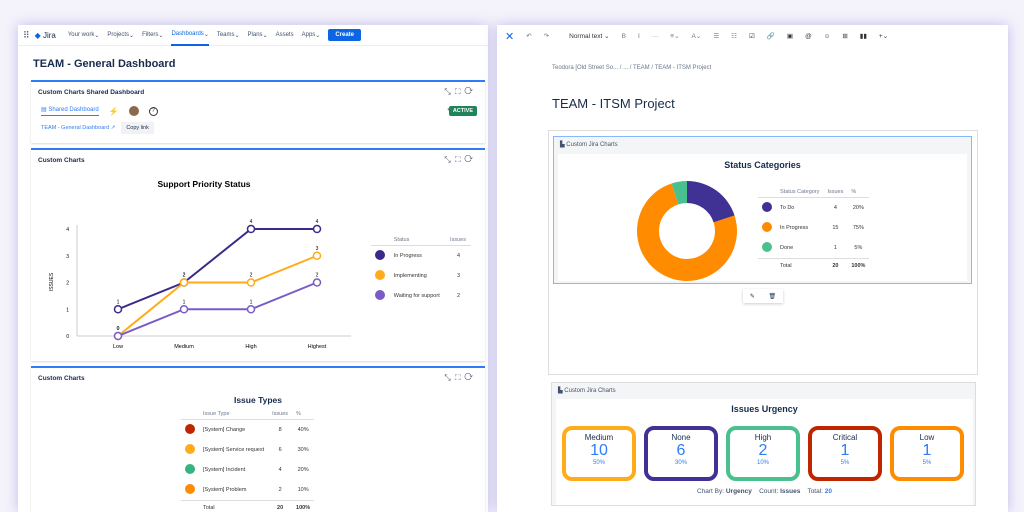 The height and width of the screenshot is (512, 1024). I want to click on urgency-card: High 2 10%, so click(763, 453).